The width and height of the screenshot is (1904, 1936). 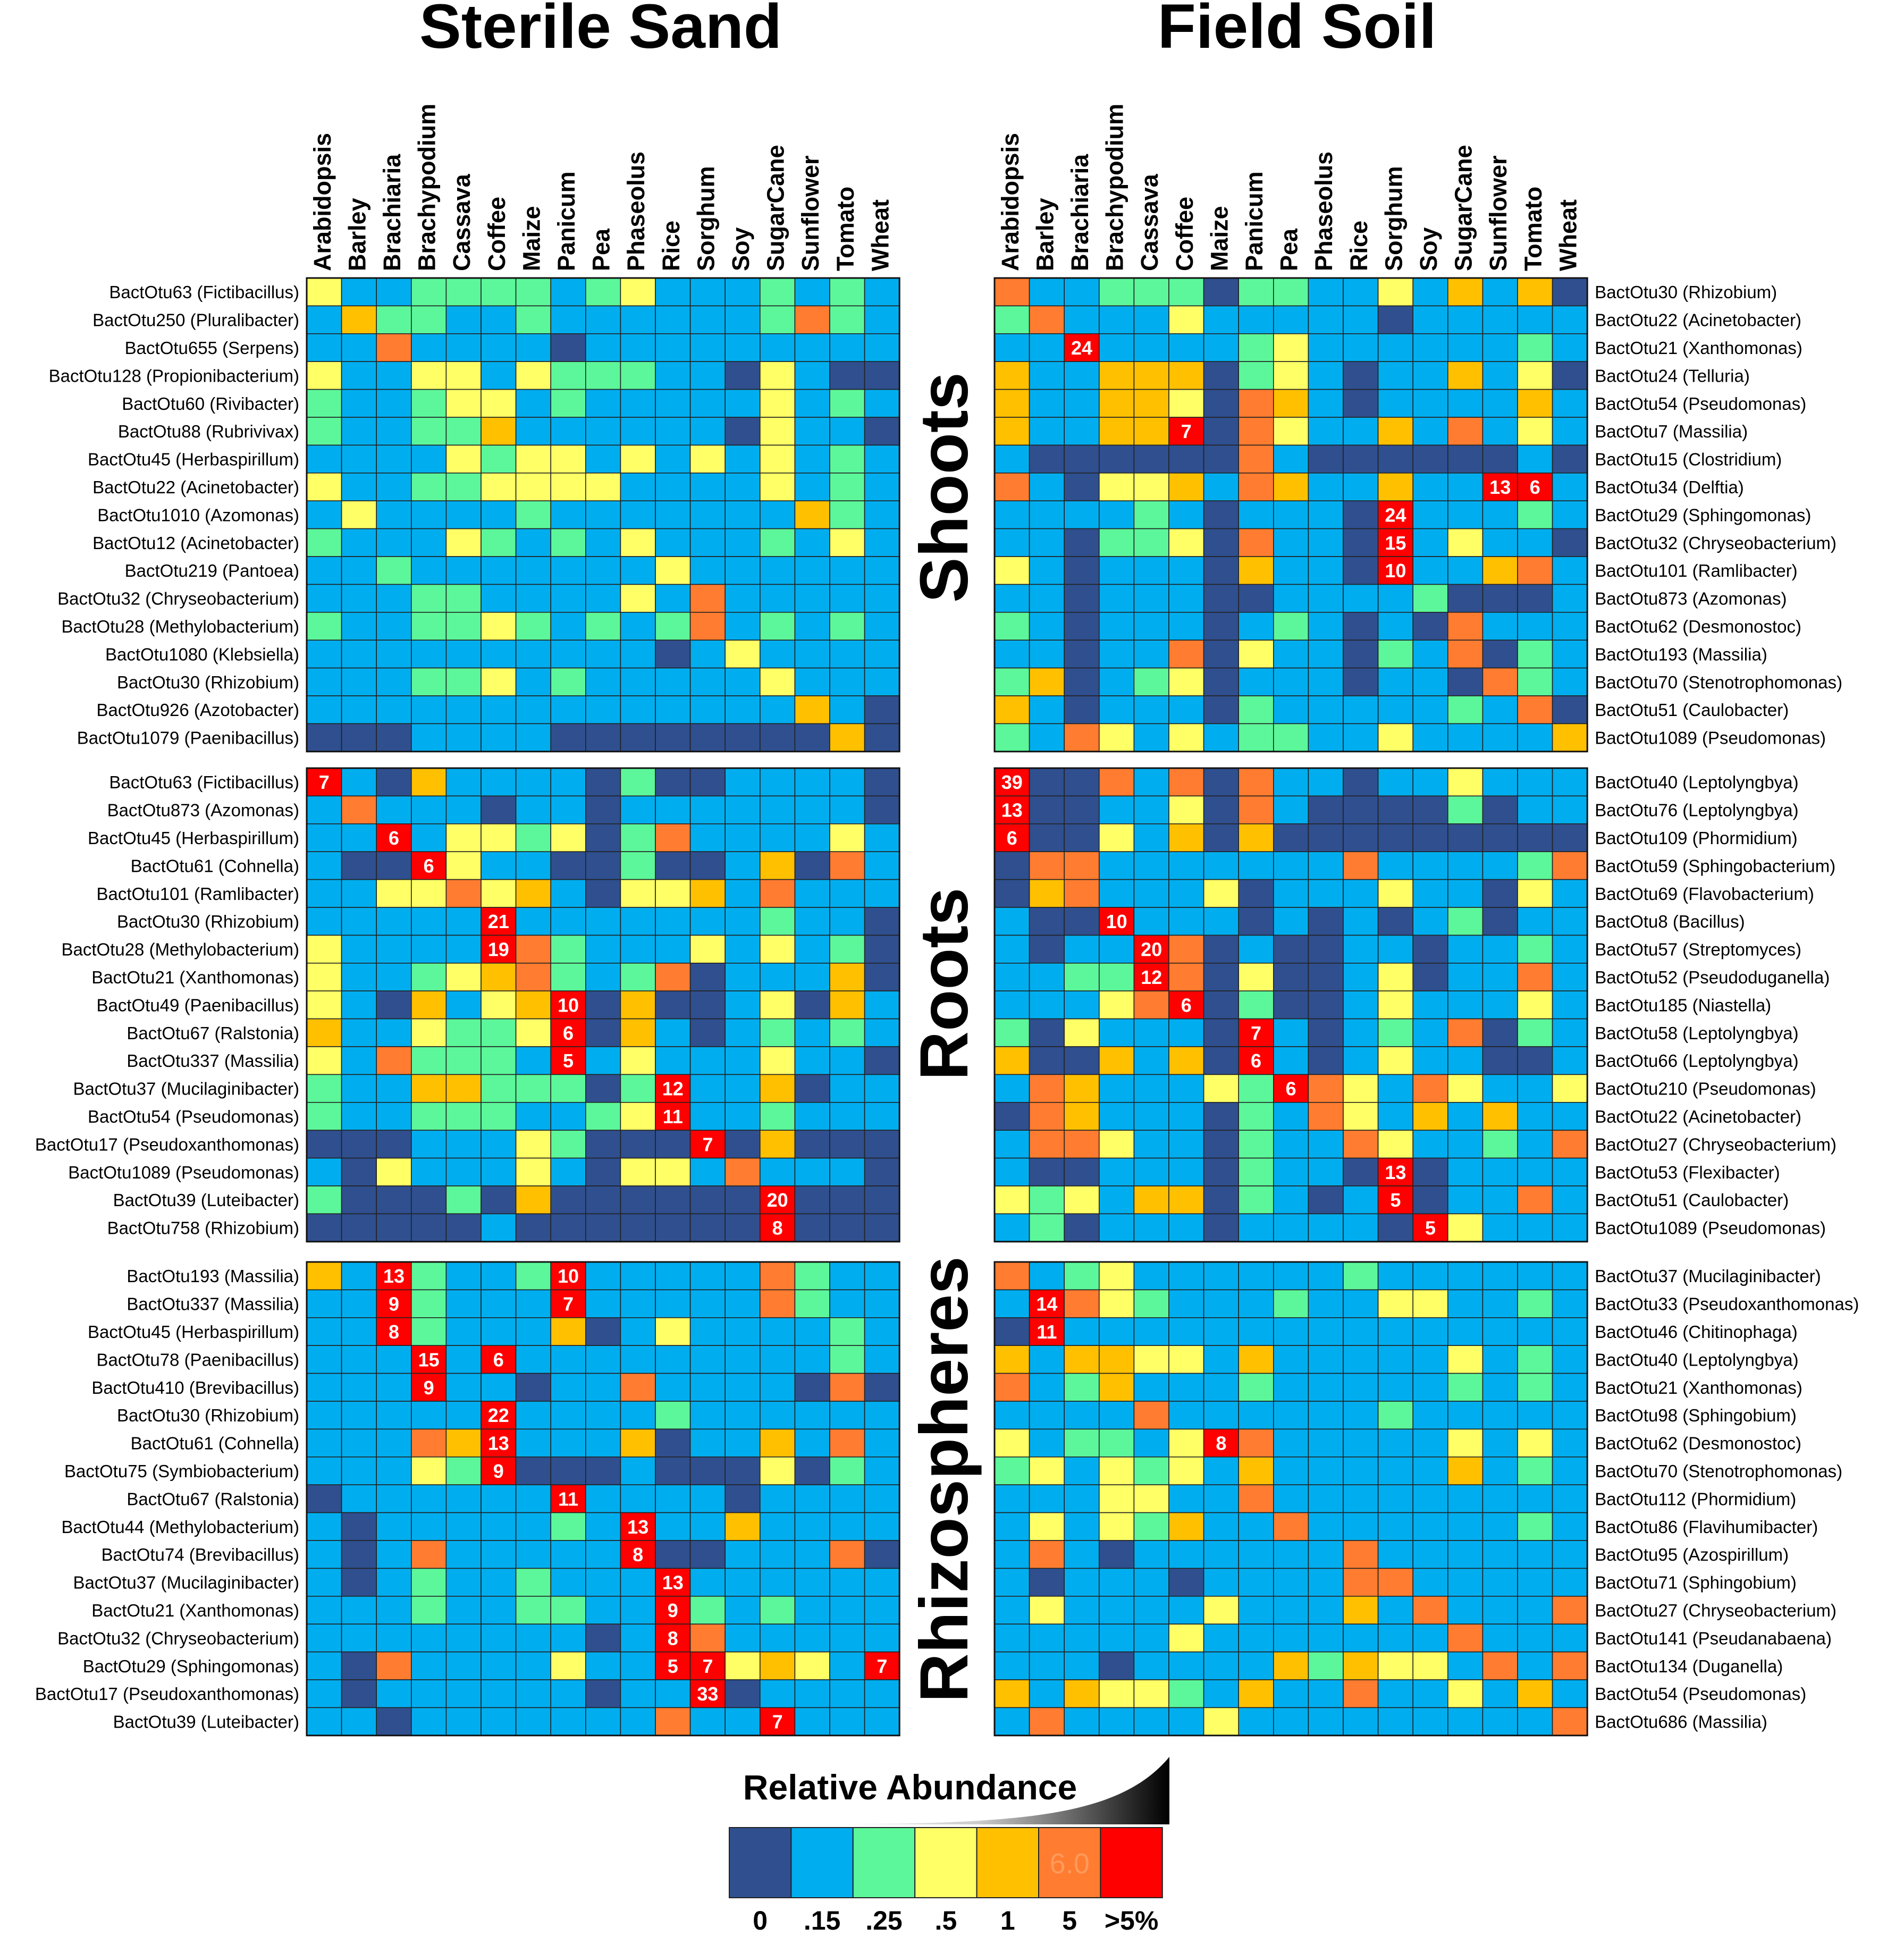 What do you see at coordinates (1256, 1061) in the screenshot?
I see `cell-value-label: 6` at bounding box center [1256, 1061].